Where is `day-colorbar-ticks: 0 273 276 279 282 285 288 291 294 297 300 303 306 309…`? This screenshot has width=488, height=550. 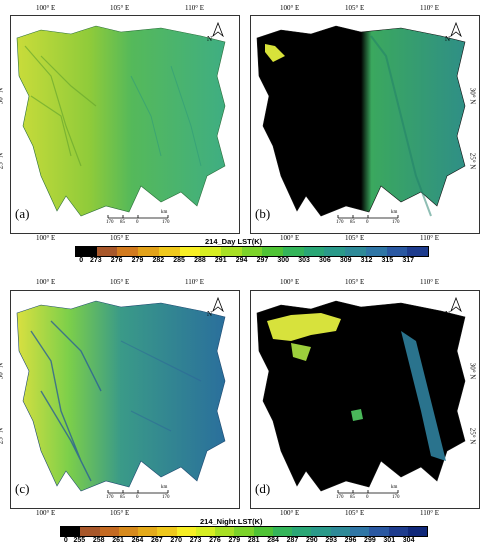
day-colorbar-ticks: 0 273 276 279 282 285 288 291 294 297 300 303 306 309… is located at coordinates (251, 262).